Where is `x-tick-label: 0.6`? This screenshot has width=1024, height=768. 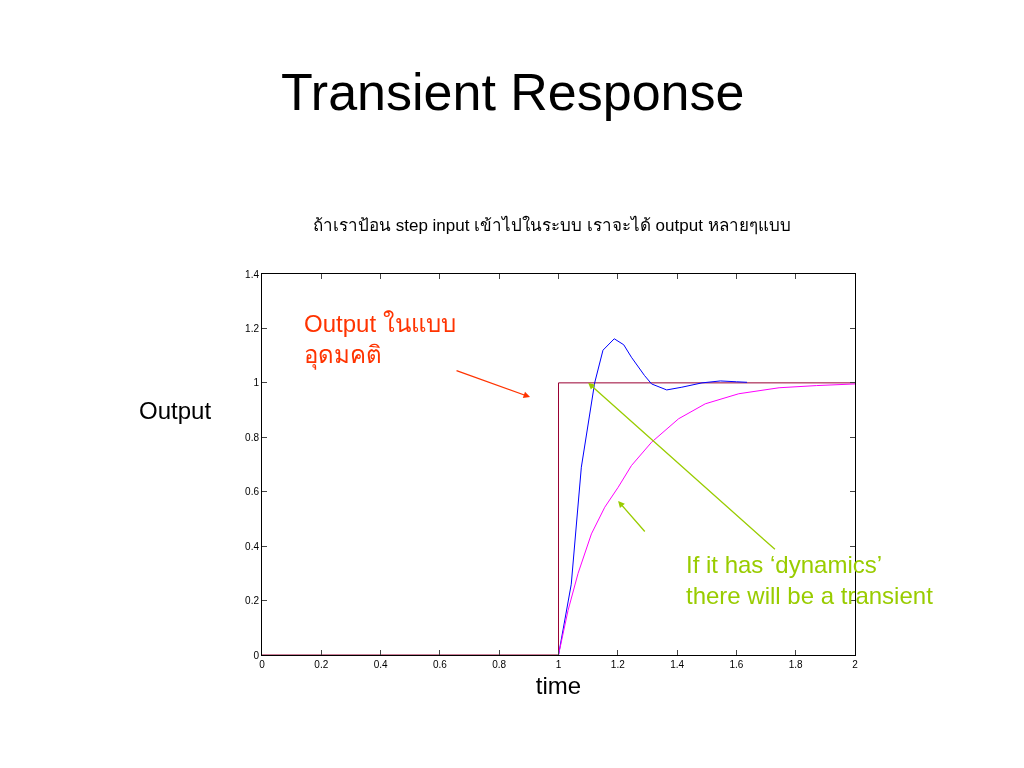 x-tick-label: 0.6 is located at coordinates (440, 664).